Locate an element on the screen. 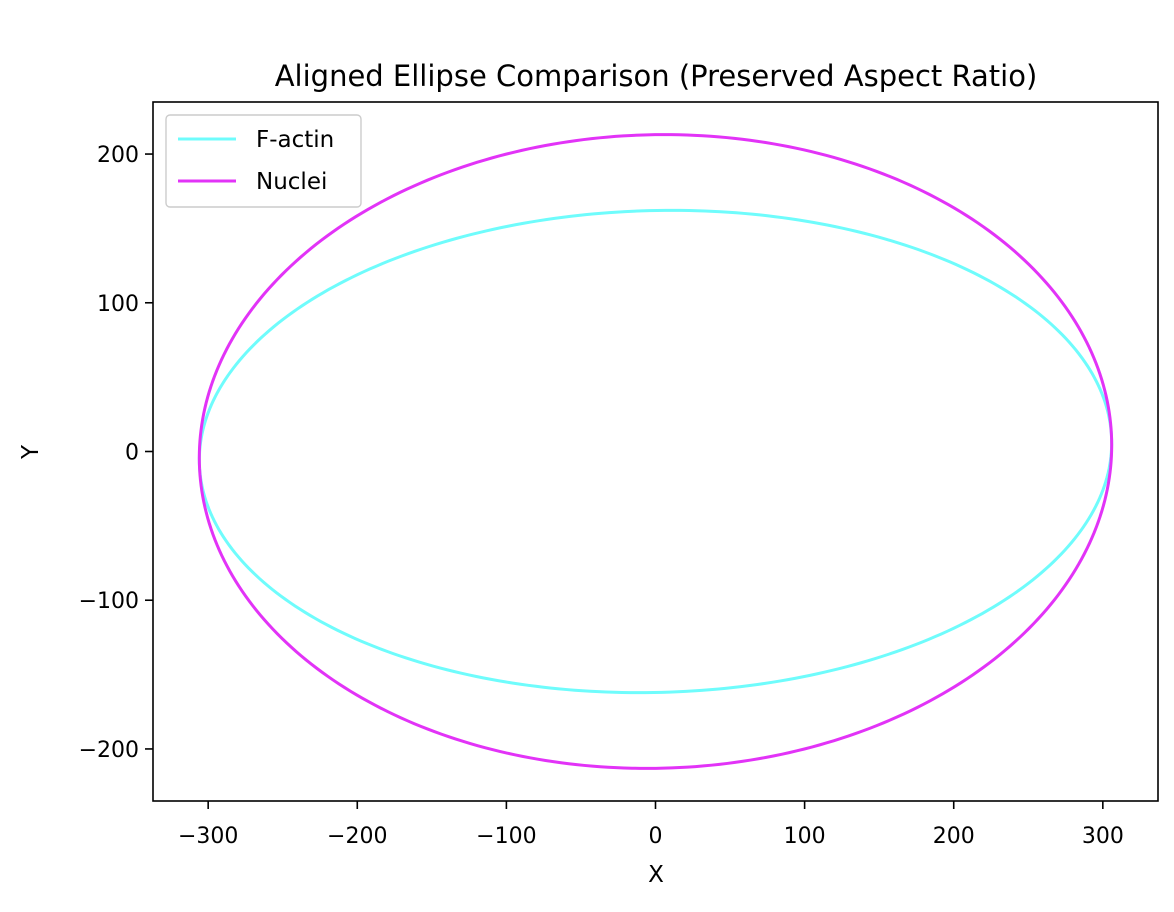 This screenshot has height=912, width=1174. x-axis: −300 −200 −100 0 100 200 300 is located at coordinates (651, 825).